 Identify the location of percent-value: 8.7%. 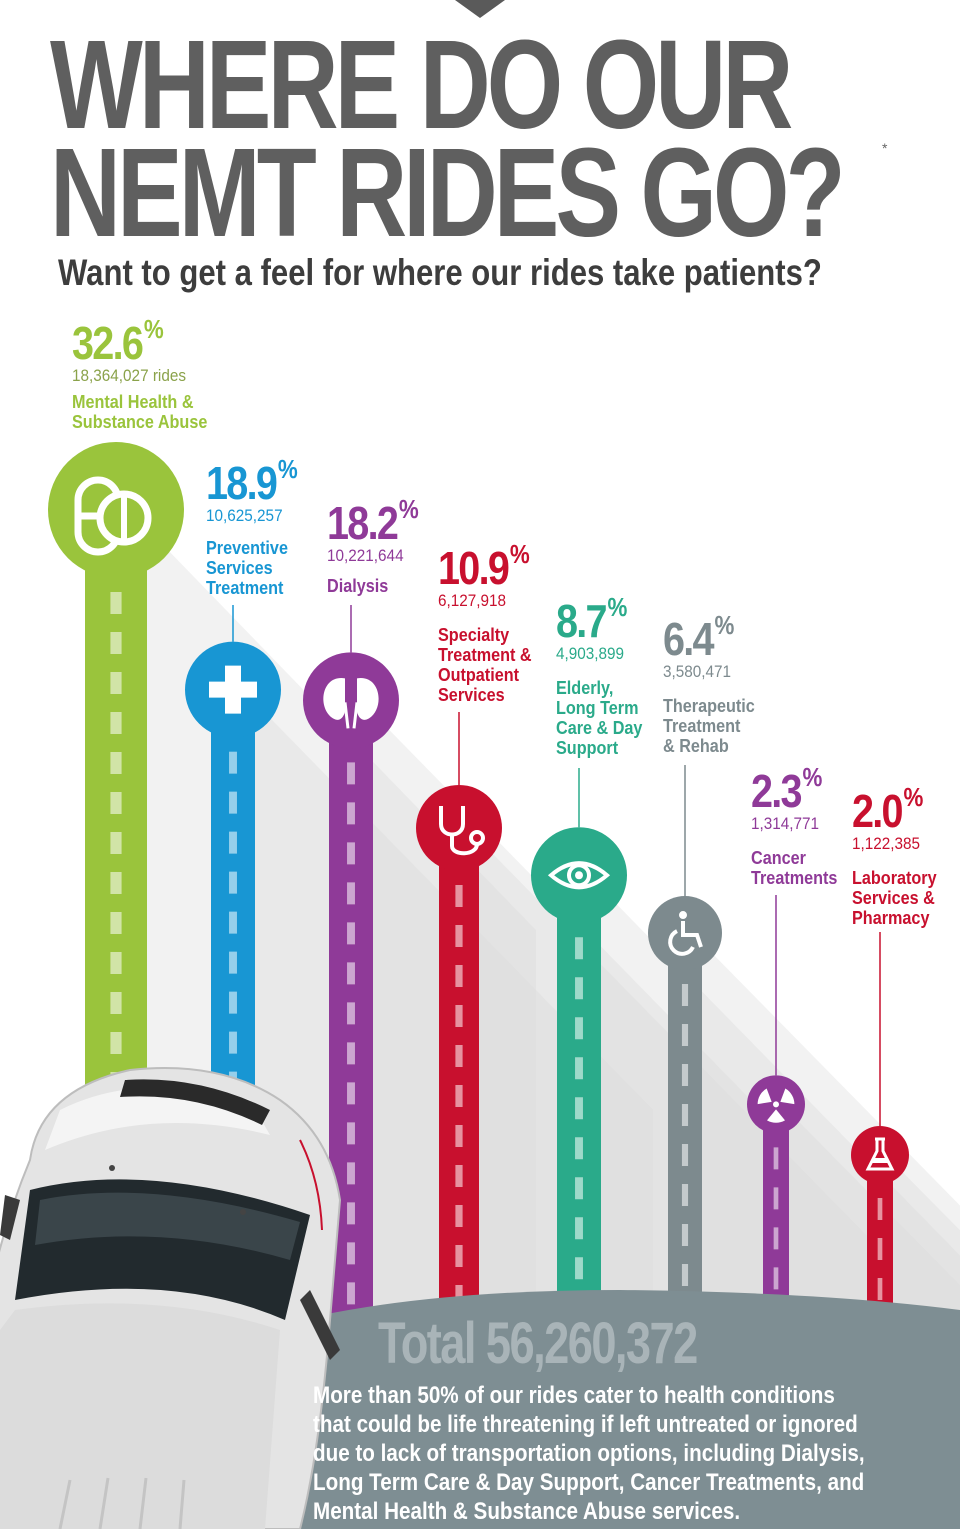
(591, 619).